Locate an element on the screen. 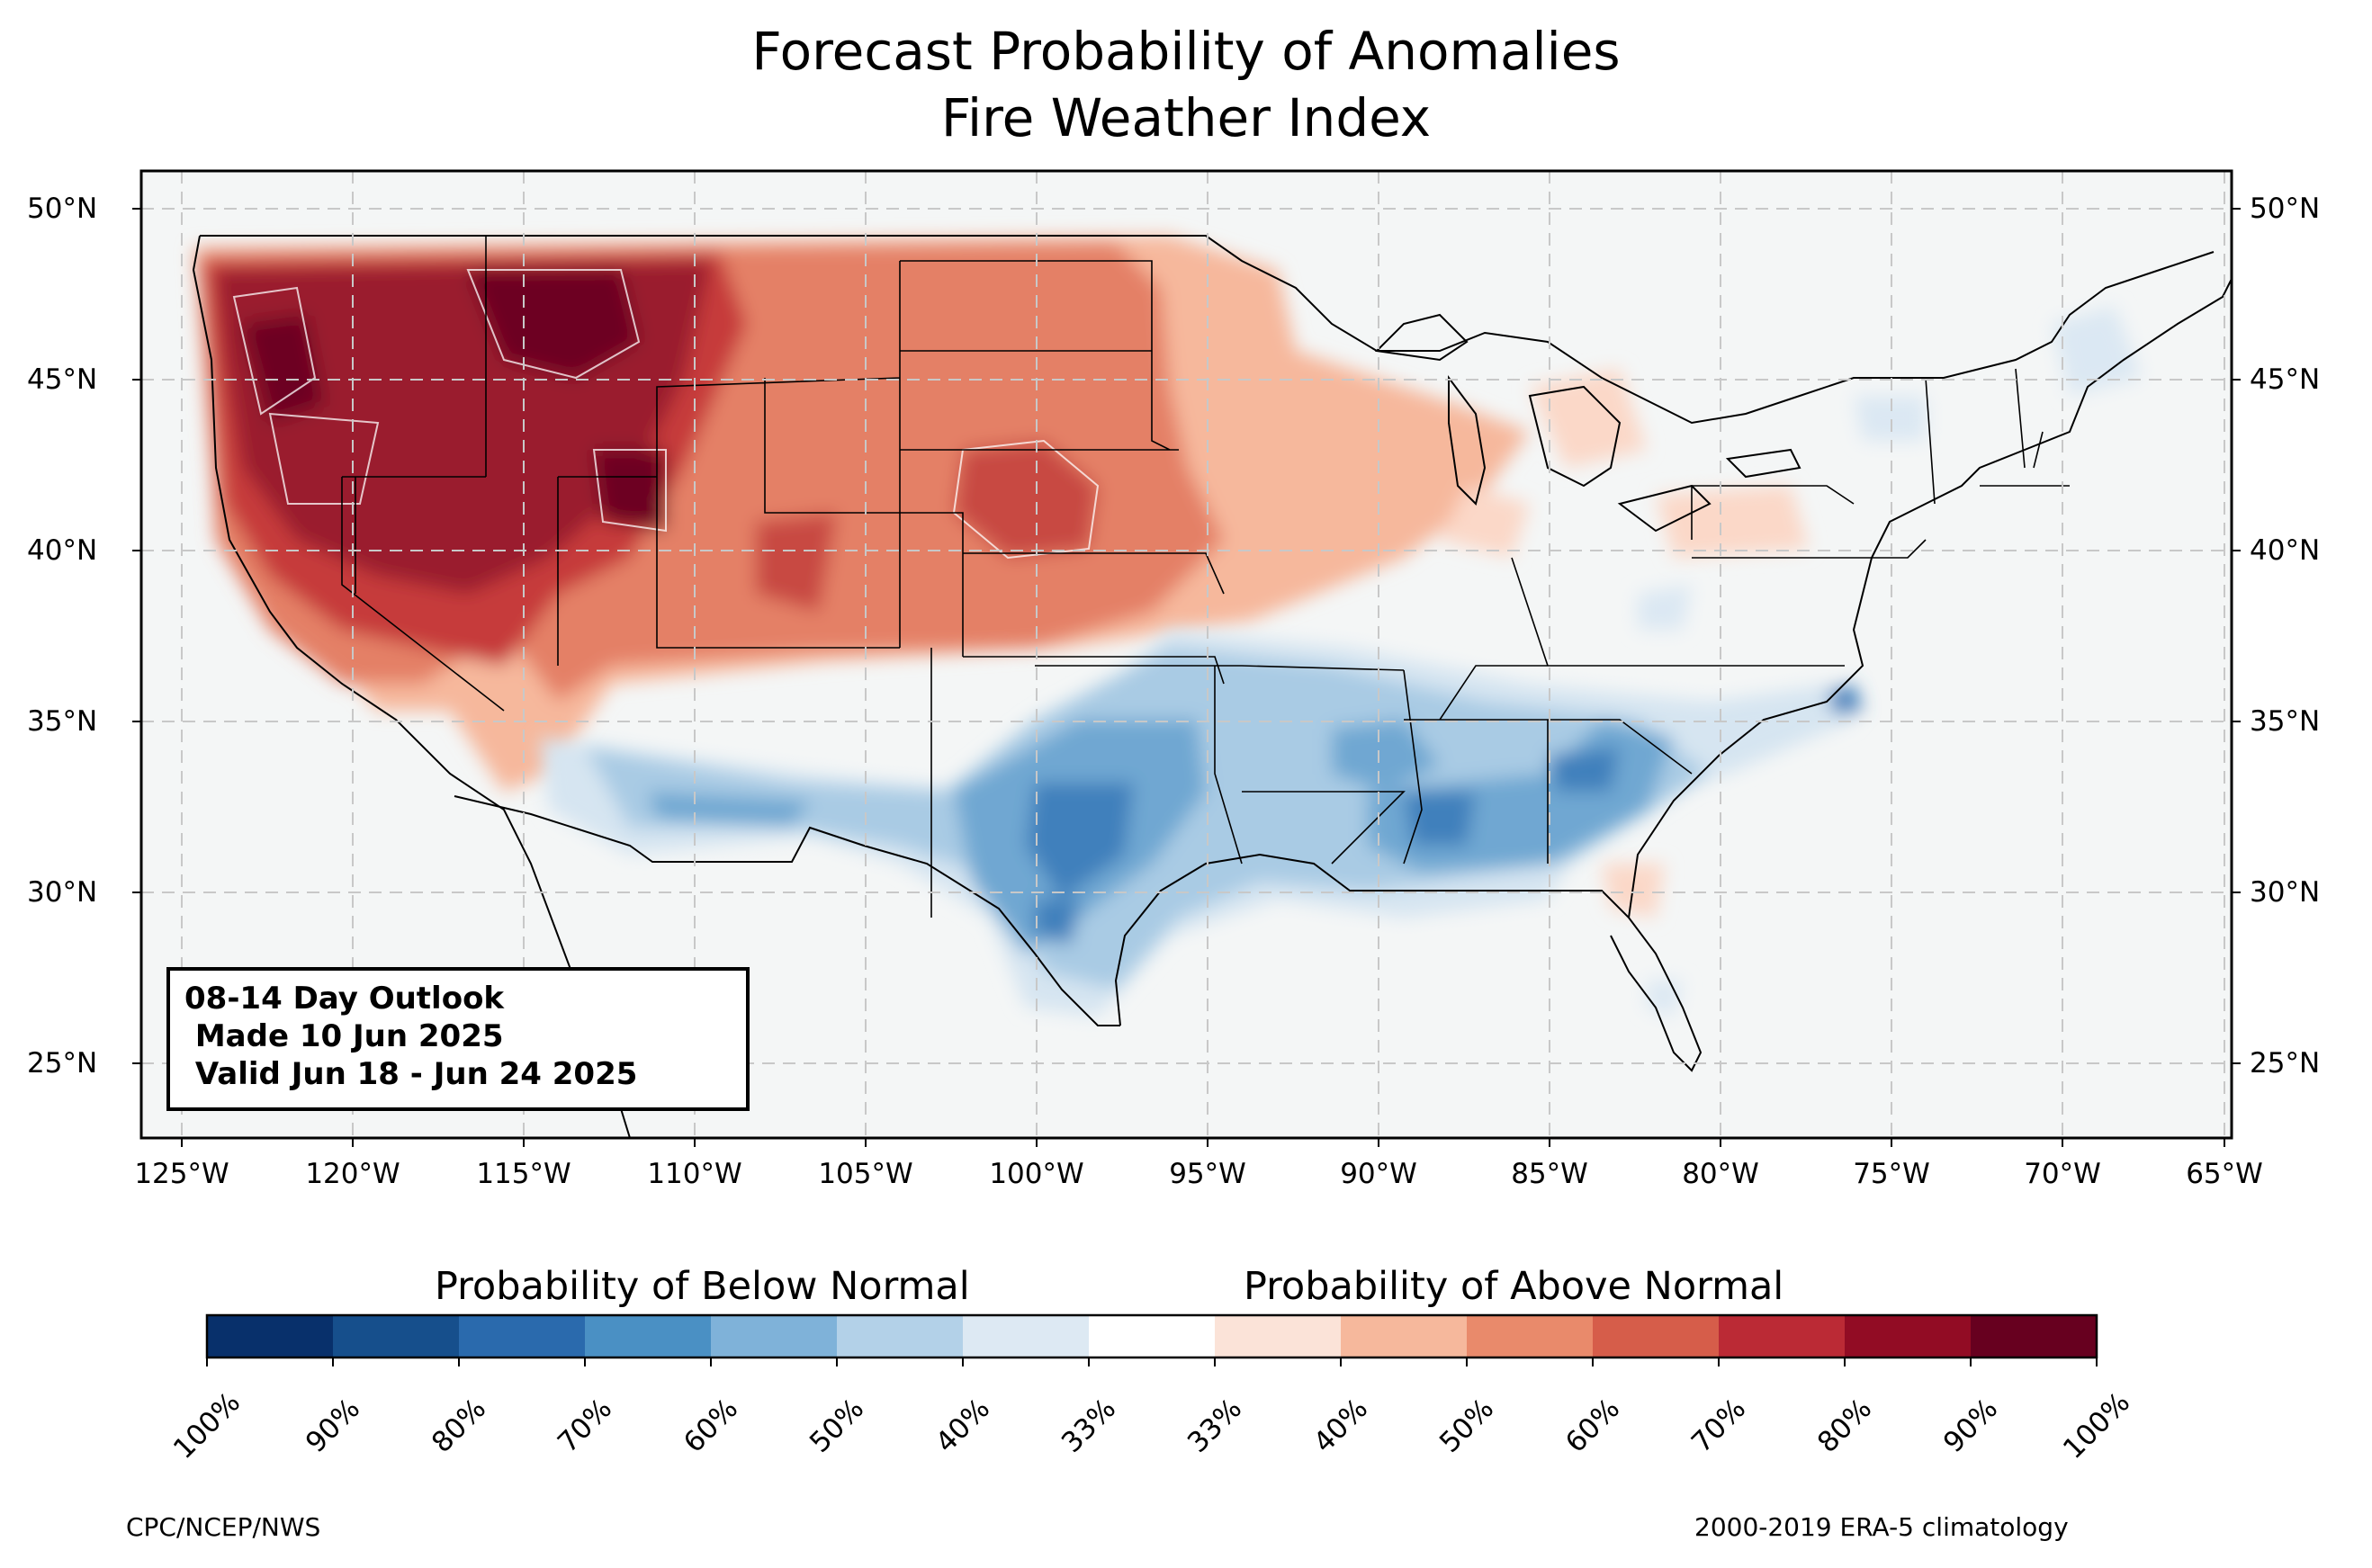 Image resolution: width=2372 pixels, height=1568 pixels. lon-label: 90°W is located at coordinates (1378, 1174).